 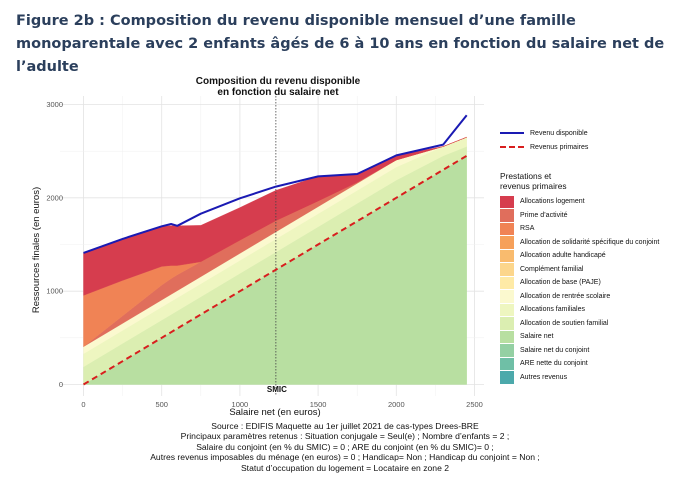 I want to click on legend-item: Salaire net, so click(x=592, y=337).